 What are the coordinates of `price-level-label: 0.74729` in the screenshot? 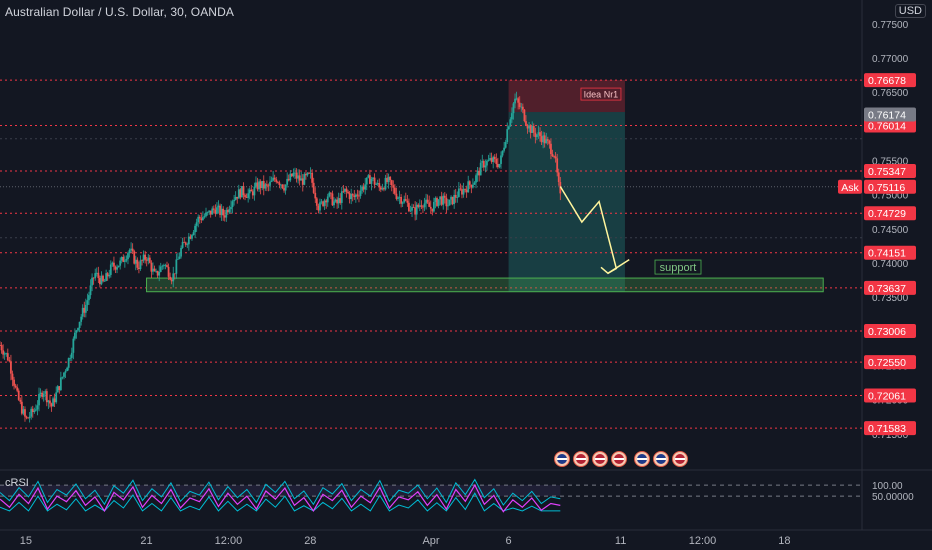 It's located at (887, 214).